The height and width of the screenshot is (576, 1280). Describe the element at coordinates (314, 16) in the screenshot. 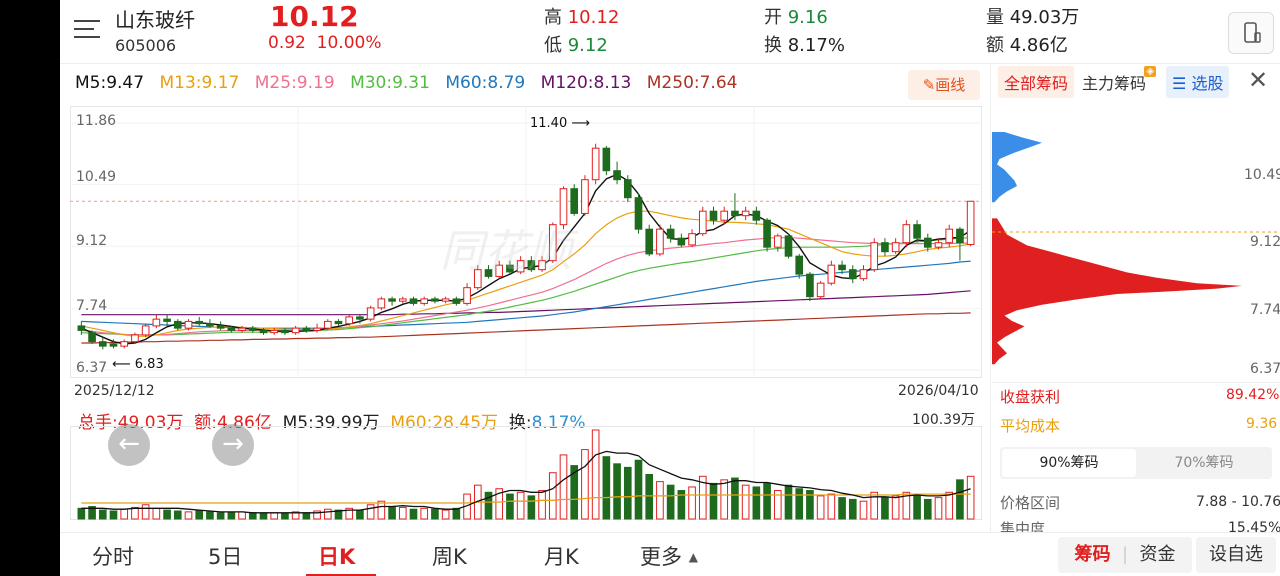

I see `current-price: 10.12` at that location.